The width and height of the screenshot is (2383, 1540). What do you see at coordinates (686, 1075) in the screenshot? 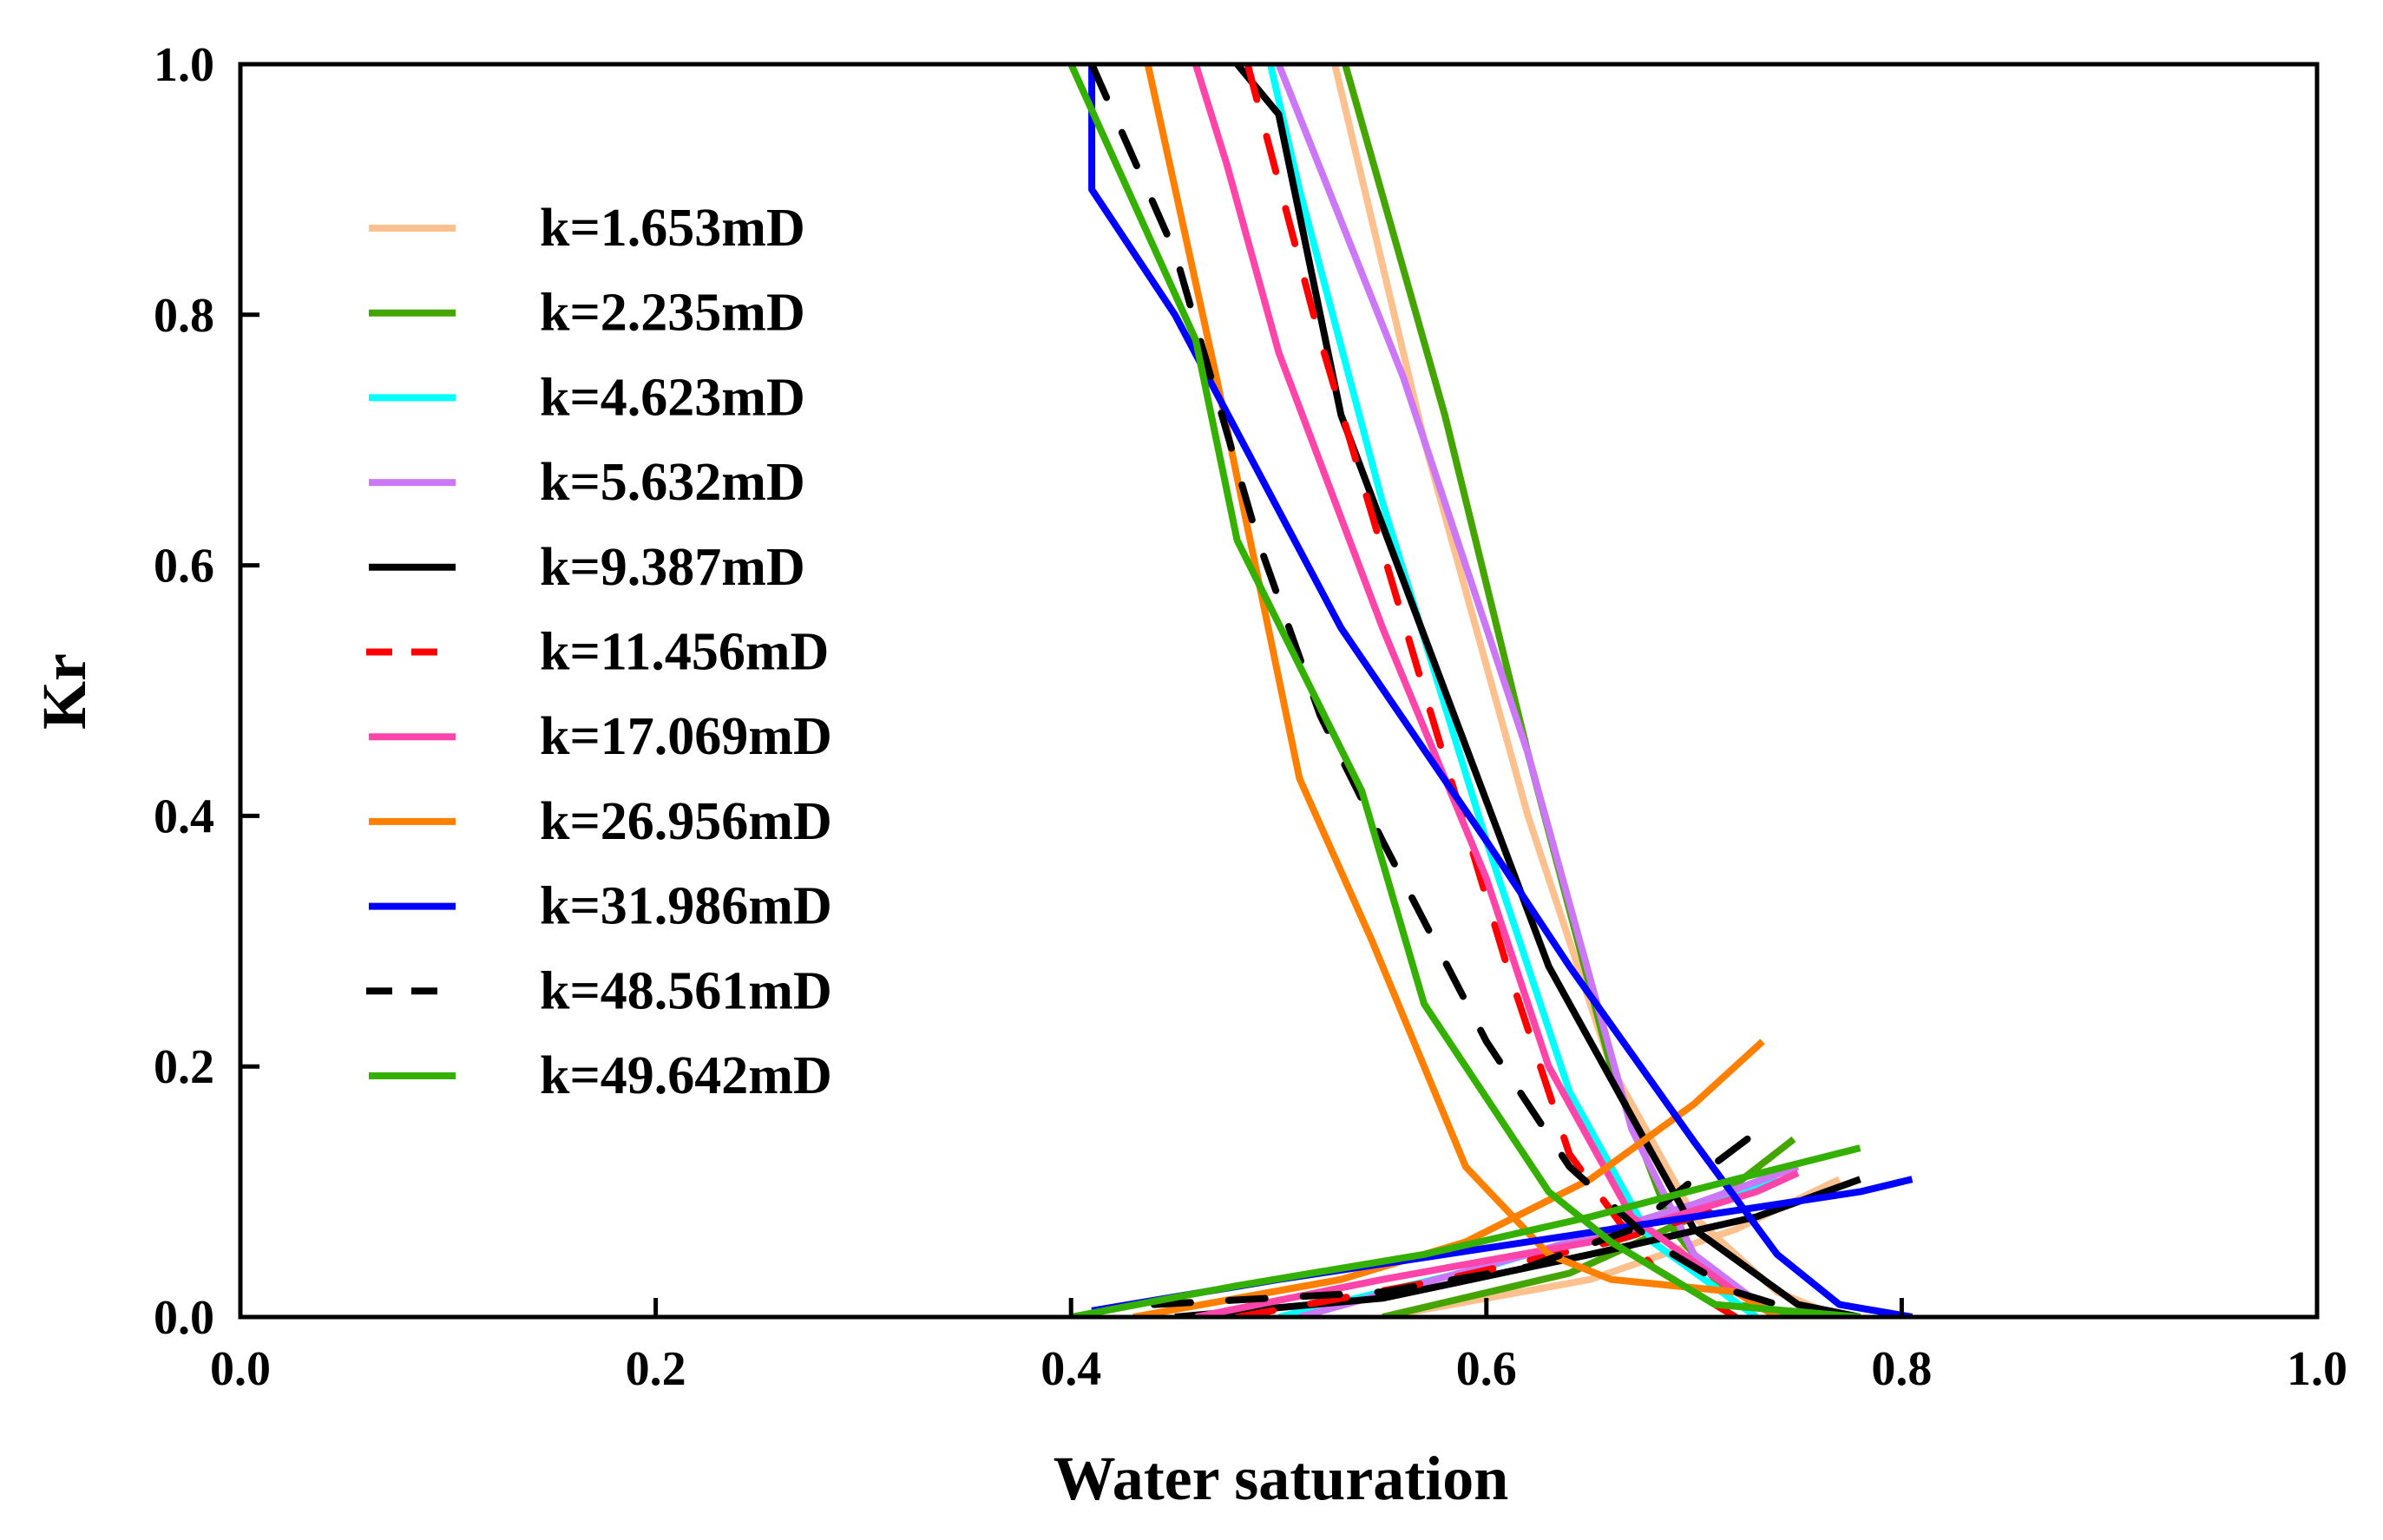
I see `legend-label: k=49.642mD` at bounding box center [686, 1075].